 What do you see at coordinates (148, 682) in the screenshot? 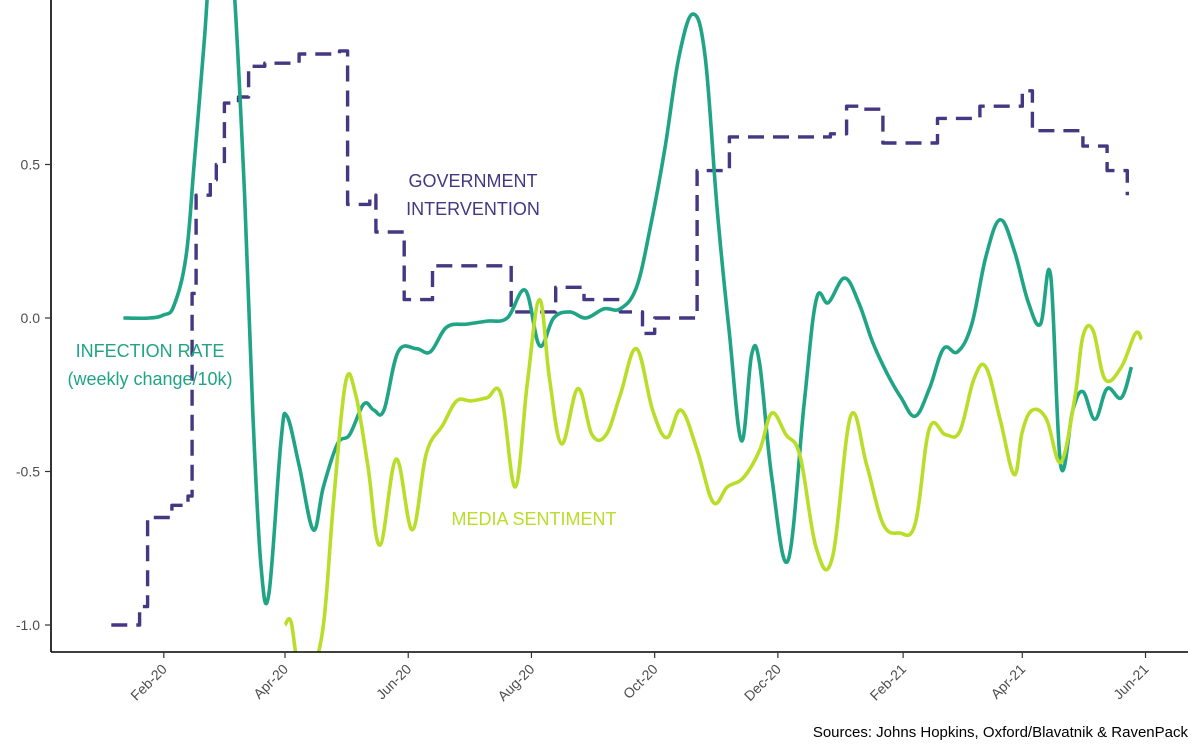
I see `x-tick-label: Feb-20` at bounding box center [148, 682].